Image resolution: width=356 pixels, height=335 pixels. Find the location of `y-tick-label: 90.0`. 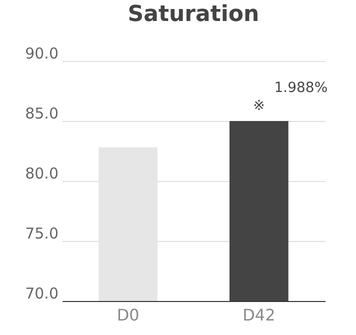

y-tick-label: 90.0 is located at coordinates (41, 53).